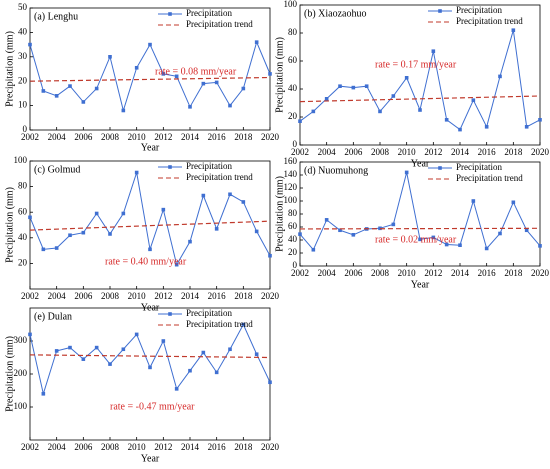 Image resolution: width=550 pixels, height=469 pixels. Describe the element at coordinates (56, 16) in the screenshot. I see `panel-title: (a) Lenghu` at that location.